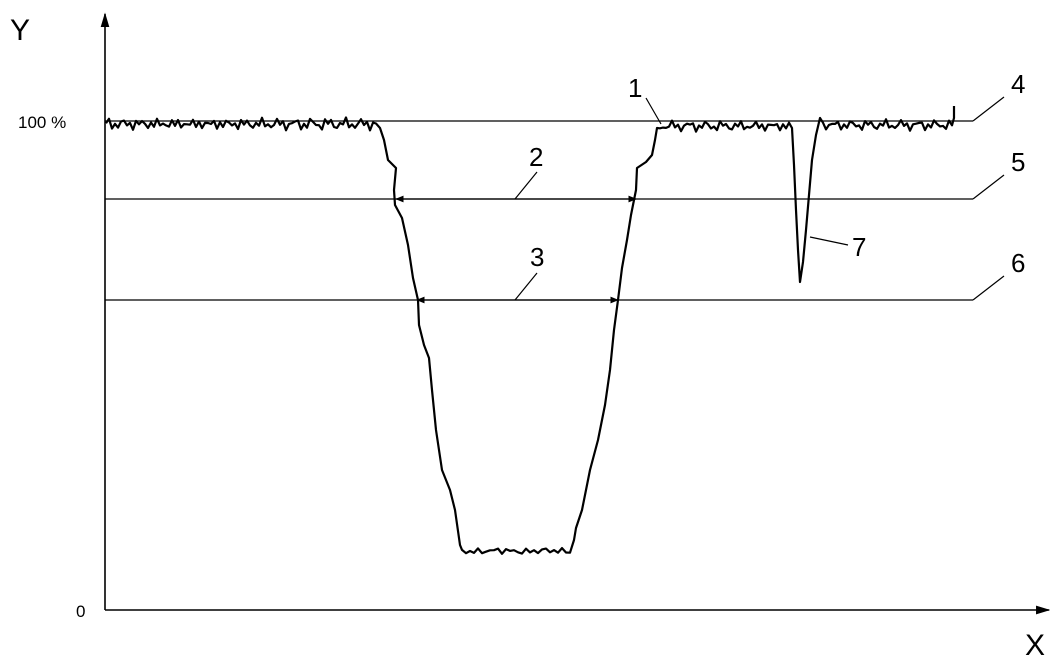  What do you see at coordinates (1018, 263) in the screenshot?
I see `reference-numeral-6: 6` at bounding box center [1018, 263].